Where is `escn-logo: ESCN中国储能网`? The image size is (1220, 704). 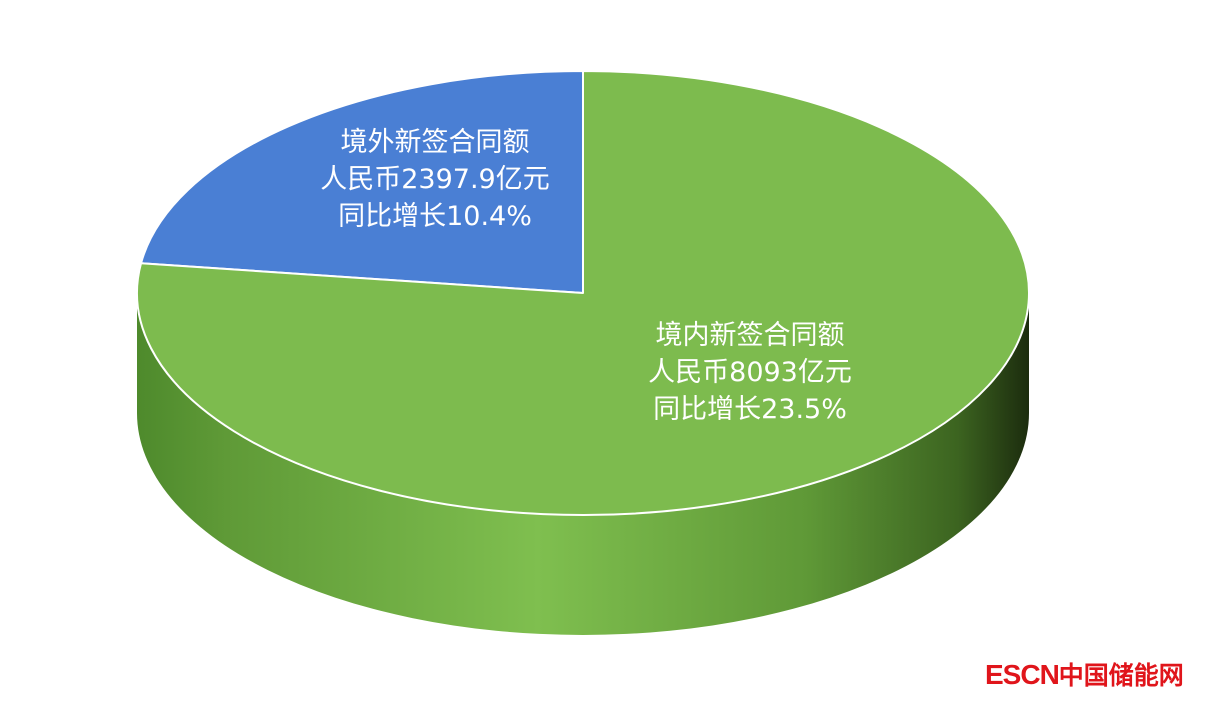 escn-logo: ESCN中国储能网 is located at coordinates (1084, 674).